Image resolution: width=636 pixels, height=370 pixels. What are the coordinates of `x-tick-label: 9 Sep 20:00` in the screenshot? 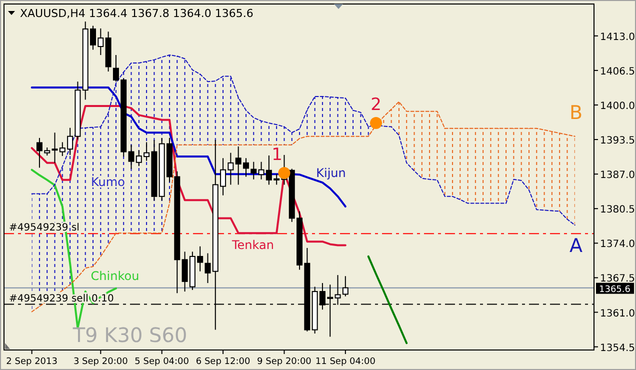 It's located at (284, 362).